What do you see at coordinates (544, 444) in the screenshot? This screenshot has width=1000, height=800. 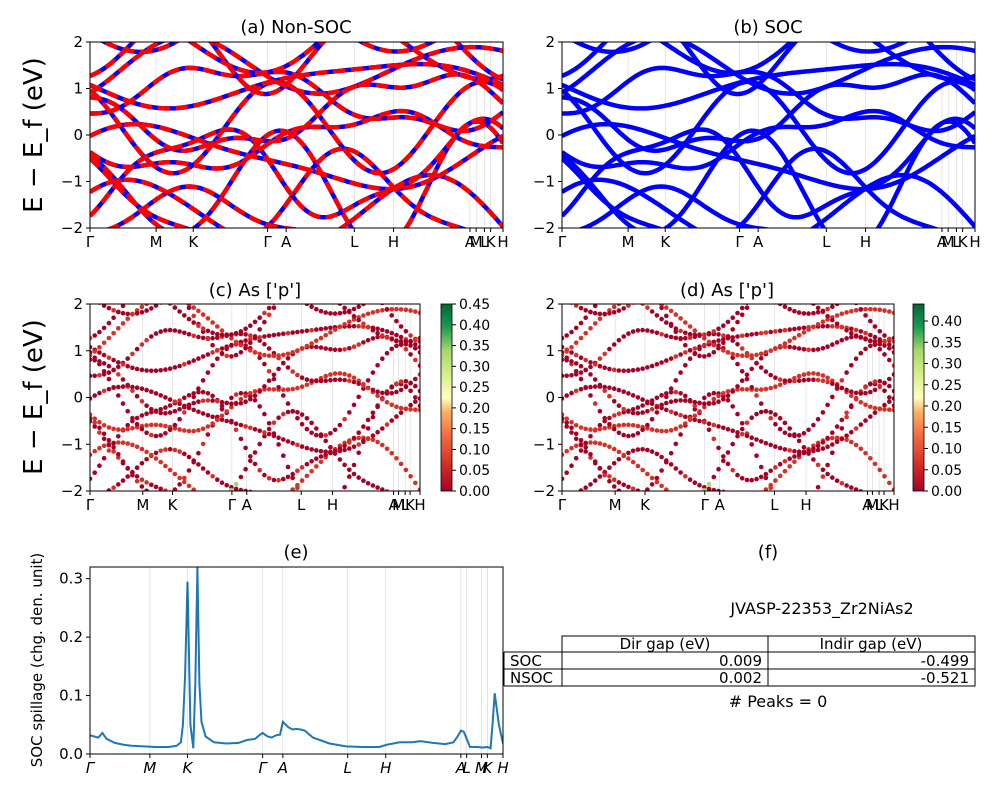 I see `y-tick-label: −1` at bounding box center [544, 444].